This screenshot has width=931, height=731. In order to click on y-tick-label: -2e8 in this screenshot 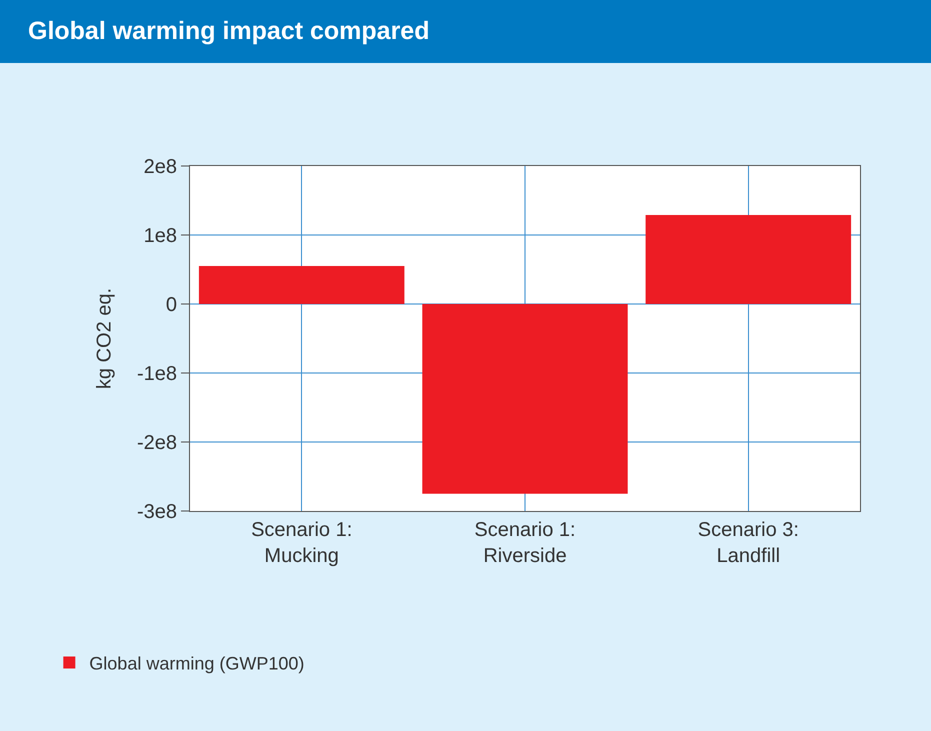, I will do `click(156, 443)`.